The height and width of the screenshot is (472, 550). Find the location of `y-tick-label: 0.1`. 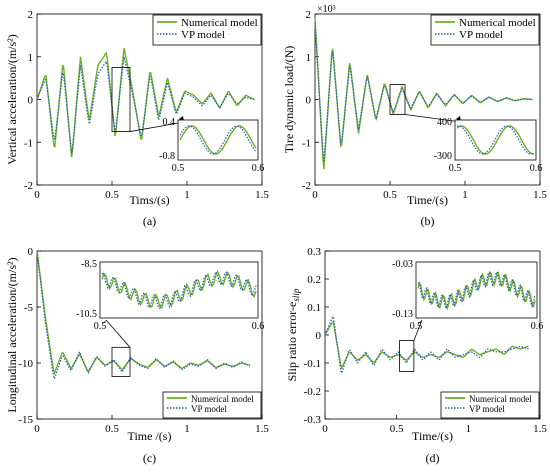

y-tick-label: 0.1 is located at coordinates (314, 308).